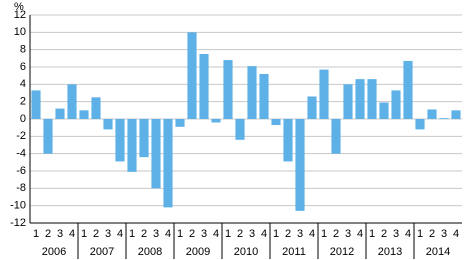 This screenshot has height=260, width=470. I want to click on y-tick-label: 4, so click(23, 84).